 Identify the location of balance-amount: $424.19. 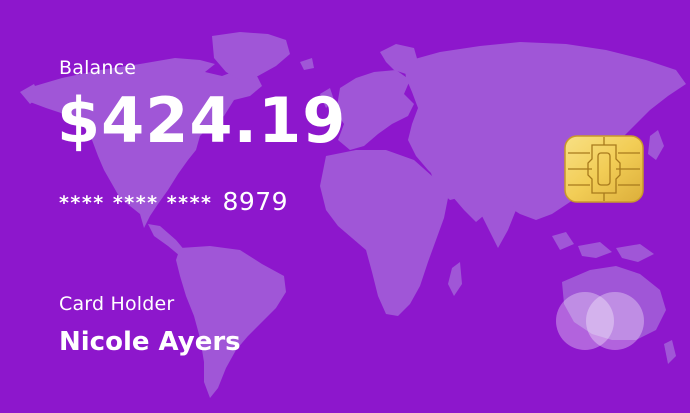
(202, 120).